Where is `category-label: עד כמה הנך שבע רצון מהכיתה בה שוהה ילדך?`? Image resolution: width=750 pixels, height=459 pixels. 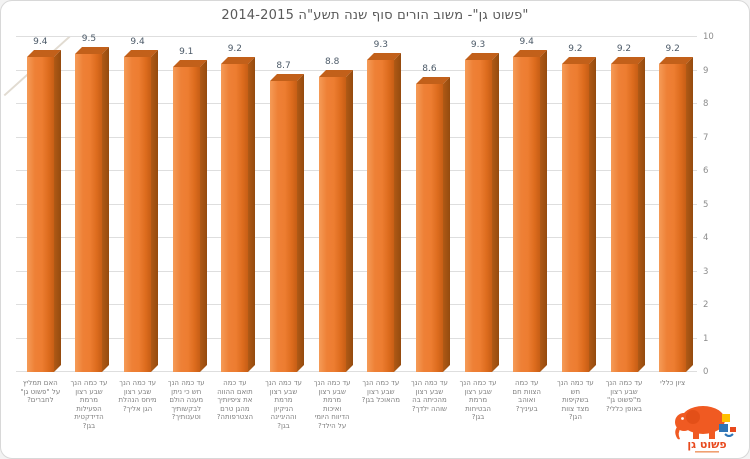 category-label: עד כמה הנך שבע רצון מהכיתה בה שוהה ילדך? is located at coordinates (429, 396).